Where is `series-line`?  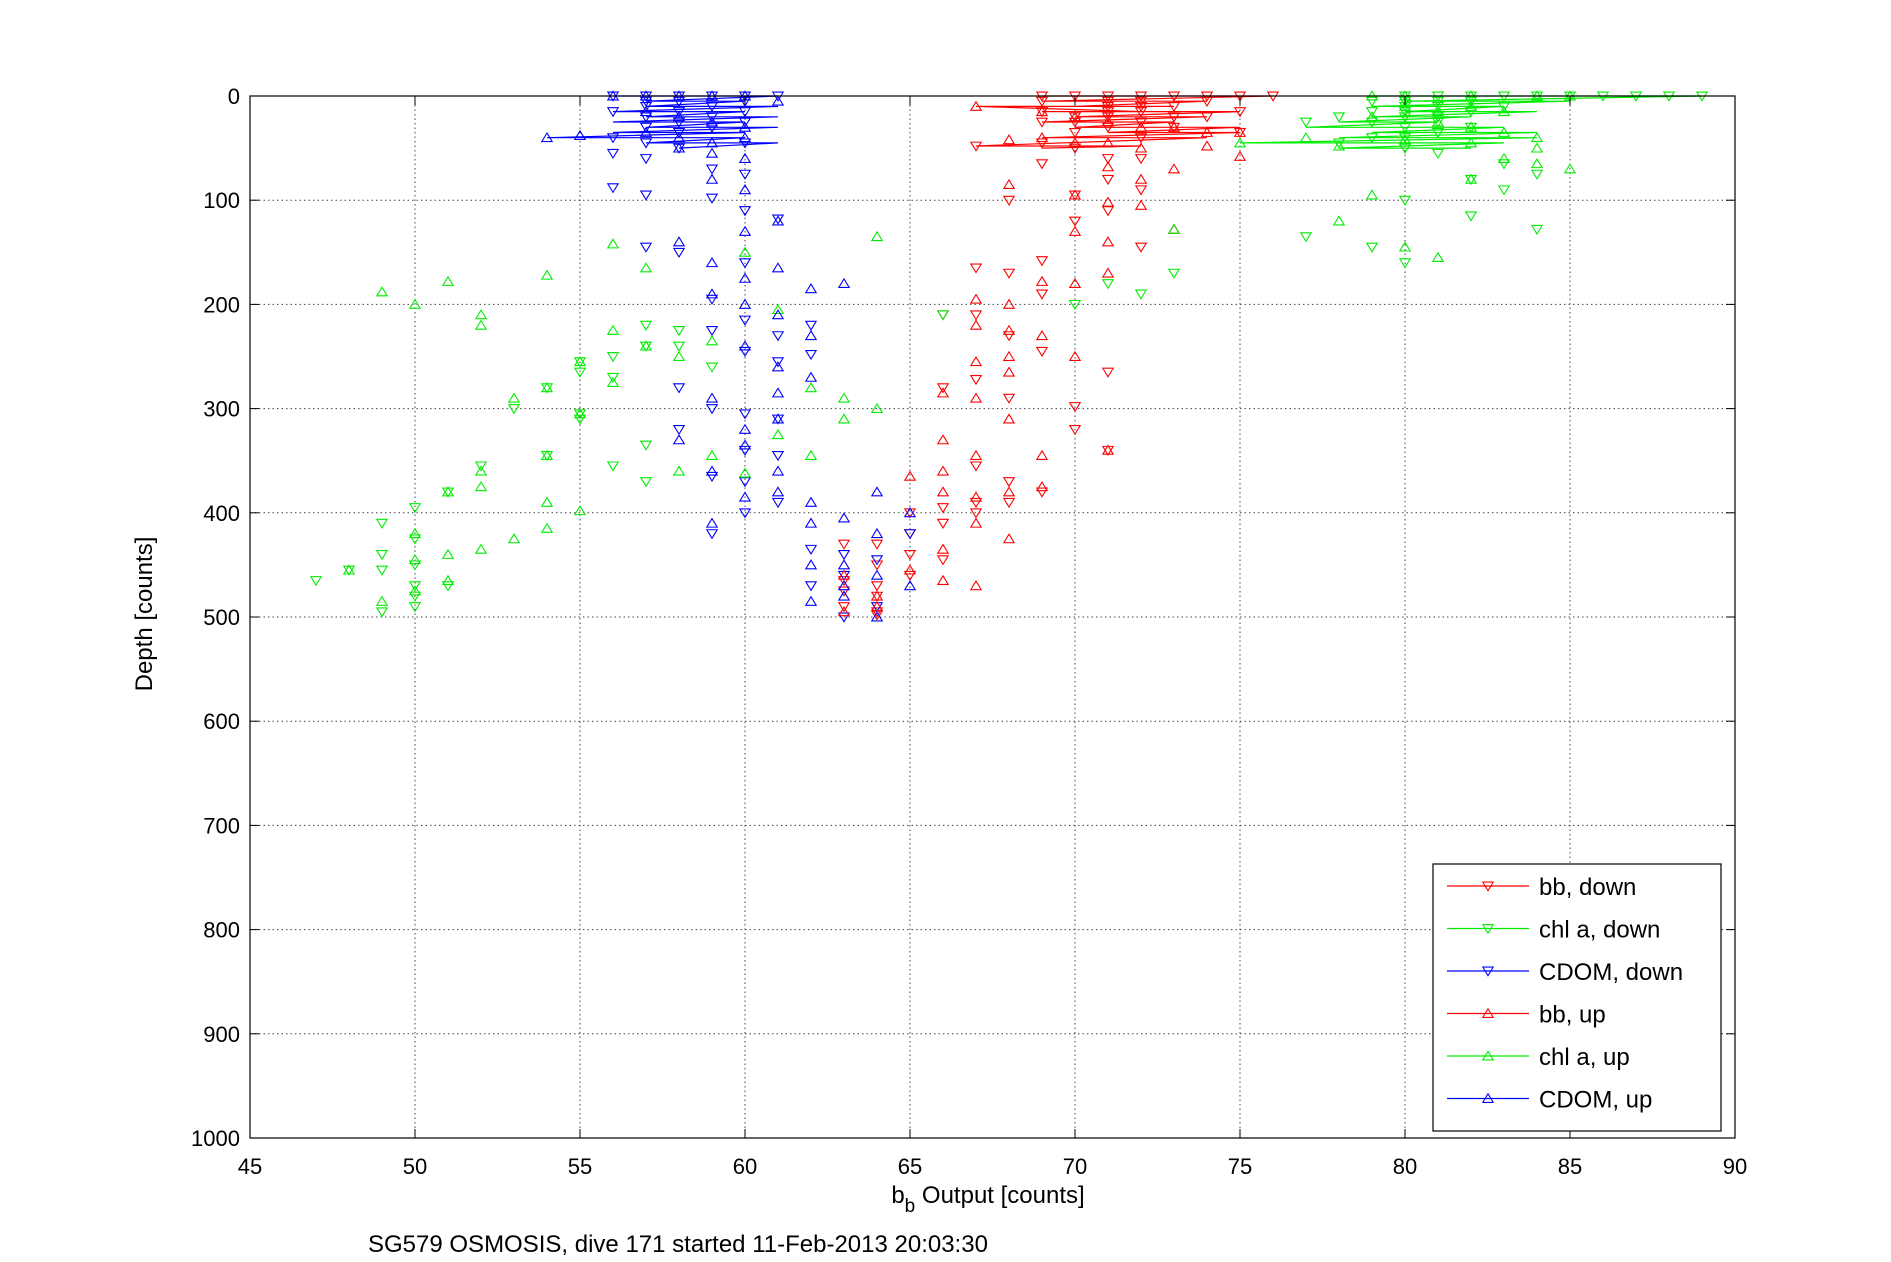
series-line is located at coordinates (1471, 122).